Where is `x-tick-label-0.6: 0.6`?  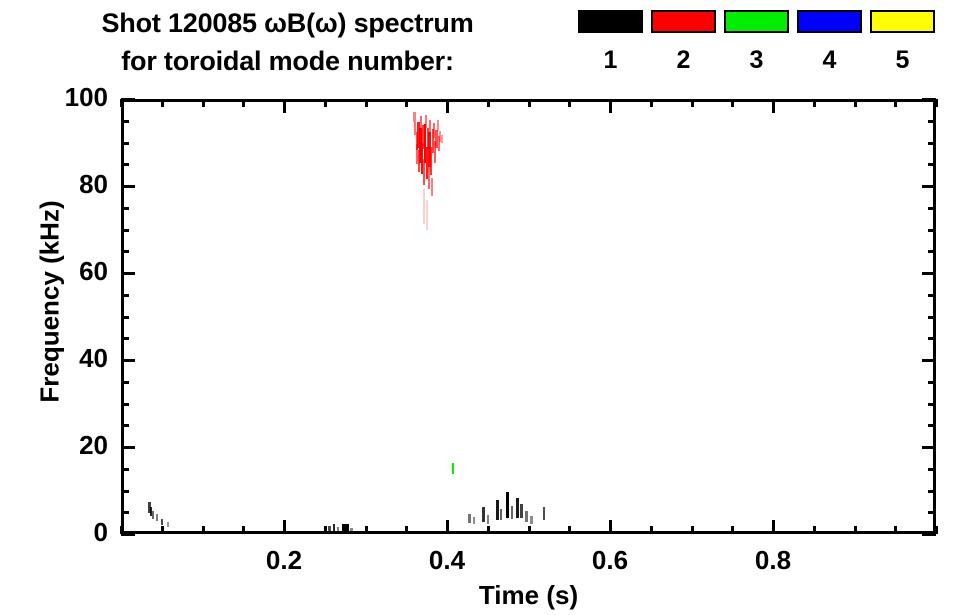
x-tick-label-0.6: 0.6 is located at coordinates (610, 560).